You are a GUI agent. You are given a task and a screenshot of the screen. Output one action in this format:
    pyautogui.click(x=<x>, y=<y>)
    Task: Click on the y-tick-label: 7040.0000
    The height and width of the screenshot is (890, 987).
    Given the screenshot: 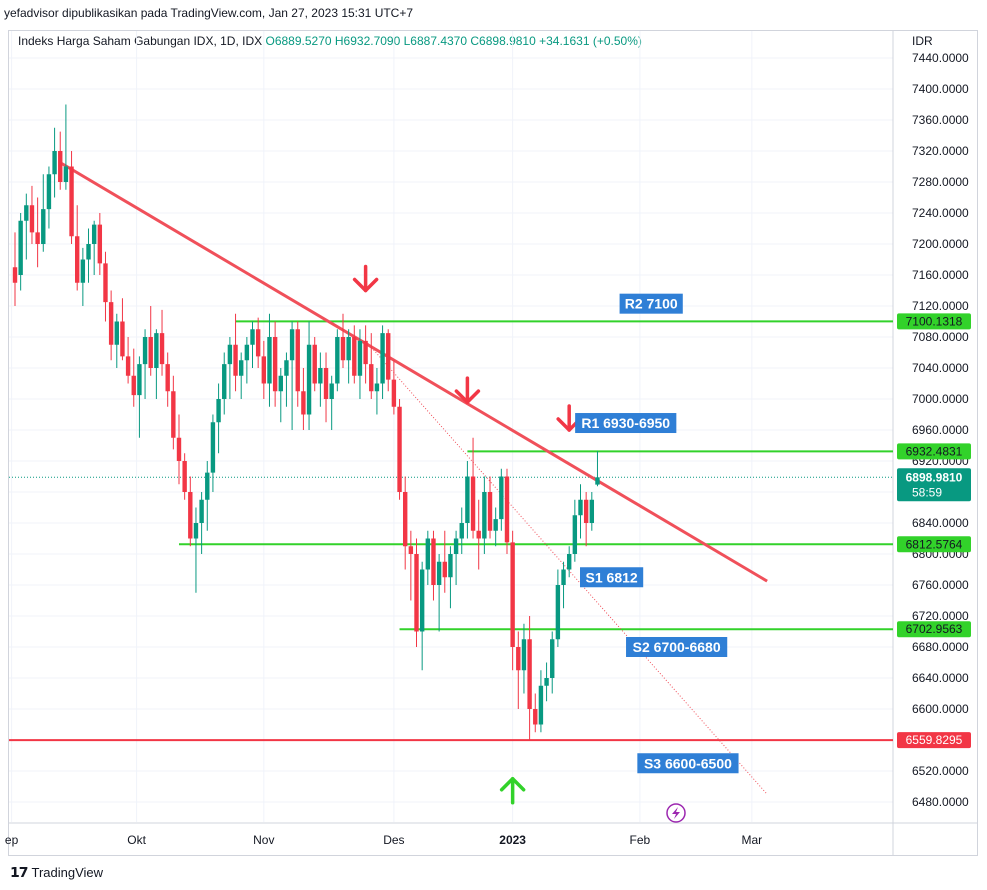 What is the action you would take?
    pyautogui.click(x=940, y=368)
    